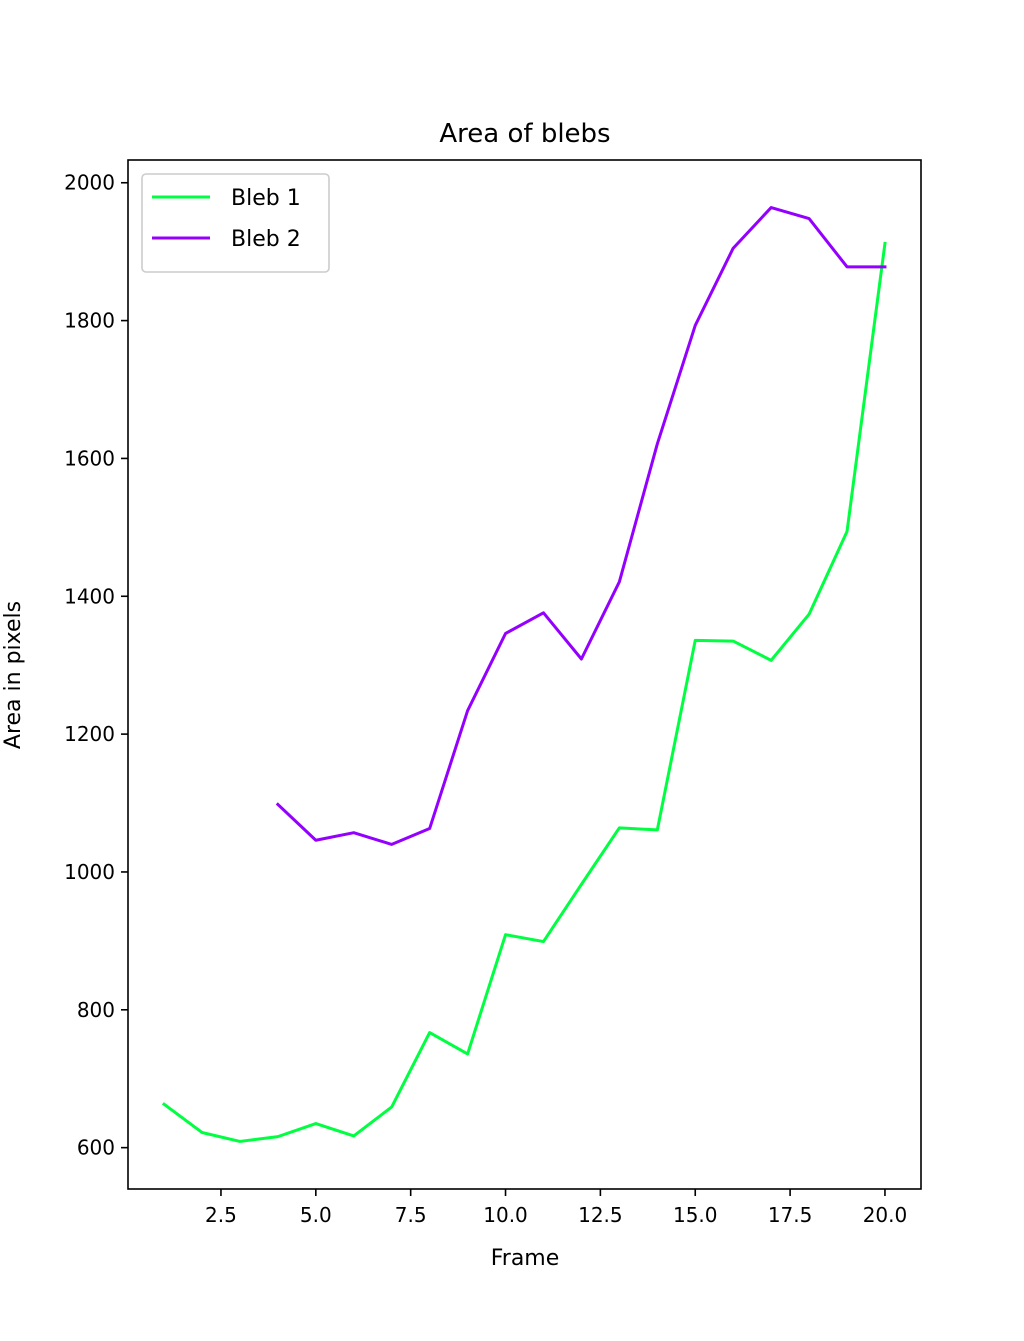 The height and width of the screenshot is (1341, 1024). I want to click on x-tick-label: 10.0, so click(505, 1215).